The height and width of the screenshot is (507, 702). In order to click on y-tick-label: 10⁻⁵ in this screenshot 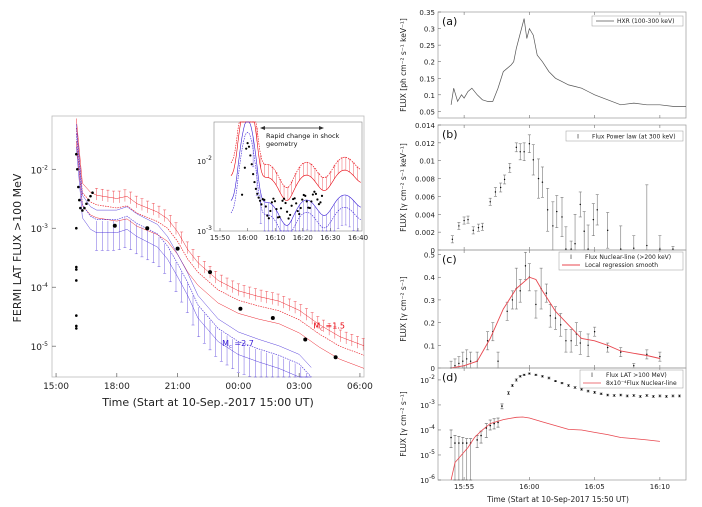, I will do `click(427, 454)`.